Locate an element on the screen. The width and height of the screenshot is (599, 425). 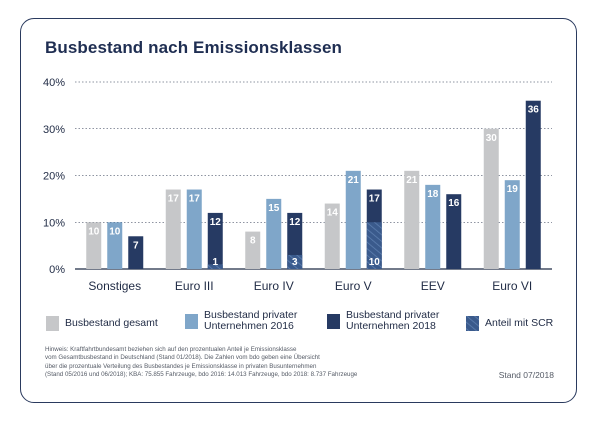
y-tick-label: 30% is located at coordinates (54, 130).